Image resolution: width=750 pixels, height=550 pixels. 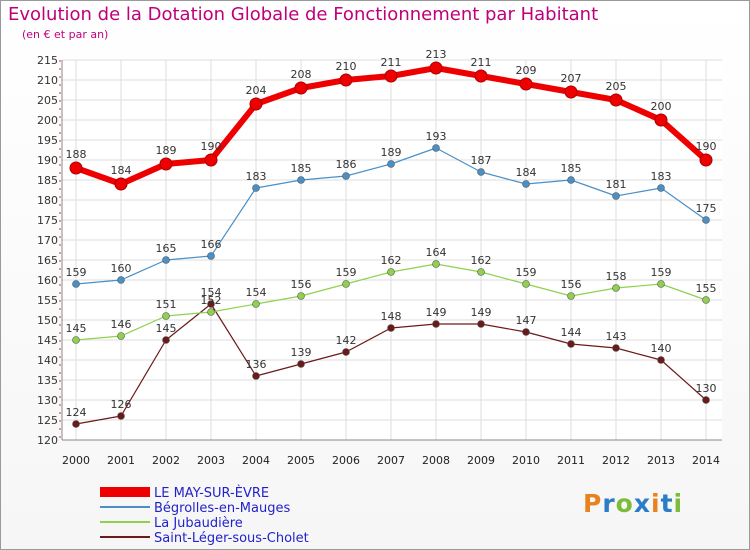 I want to click on logo-letter: o, so click(x=624, y=503).